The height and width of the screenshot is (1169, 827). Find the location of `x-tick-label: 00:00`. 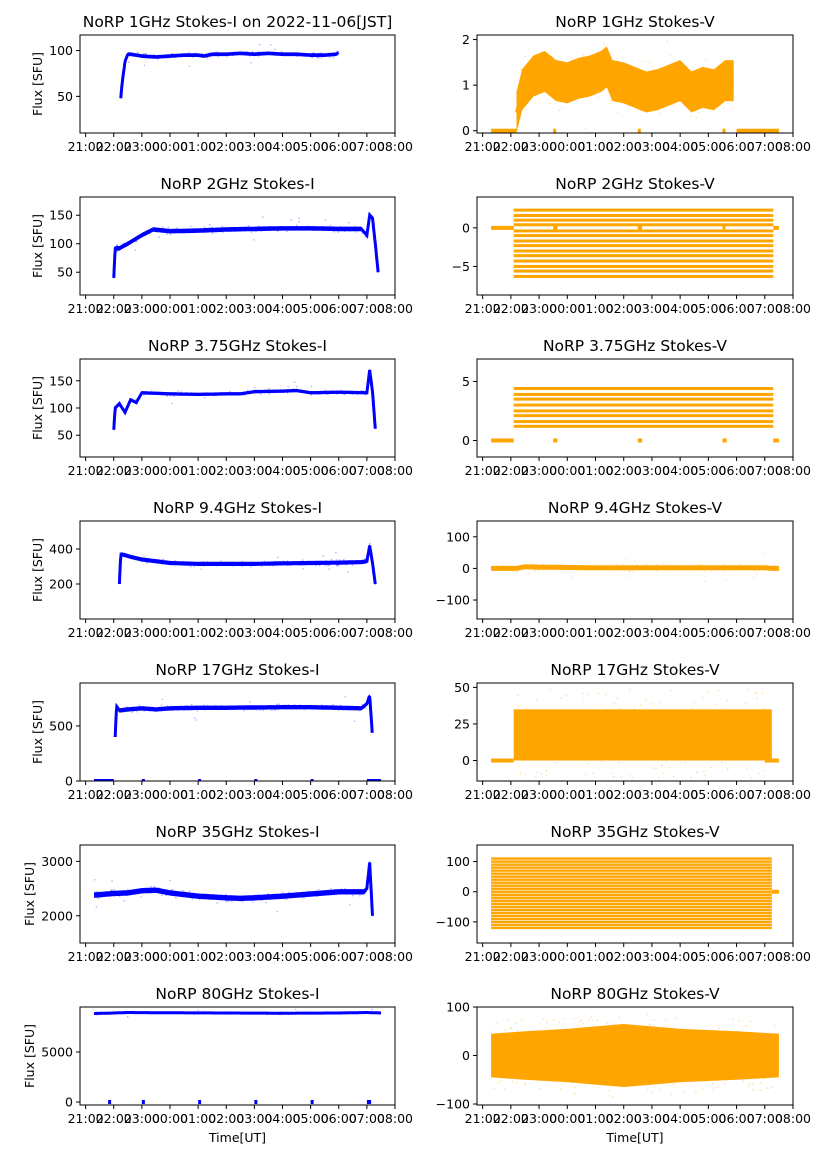

x-tick-label: 00:00 is located at coordinates (567, 794).